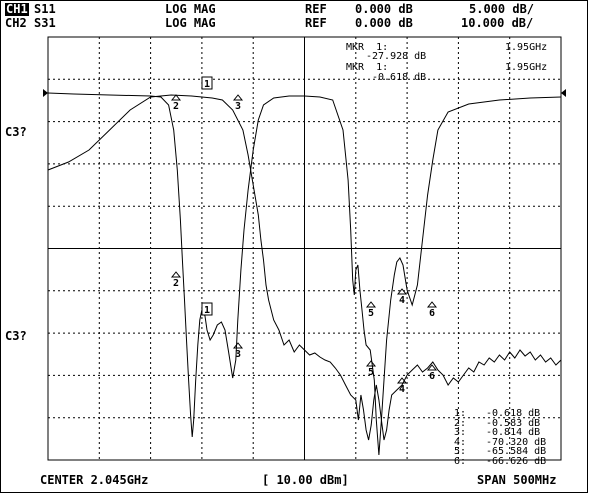 This screenshot has width=589, height=494. I want to click on marker-2-ch2: 2, so click(176, 103).